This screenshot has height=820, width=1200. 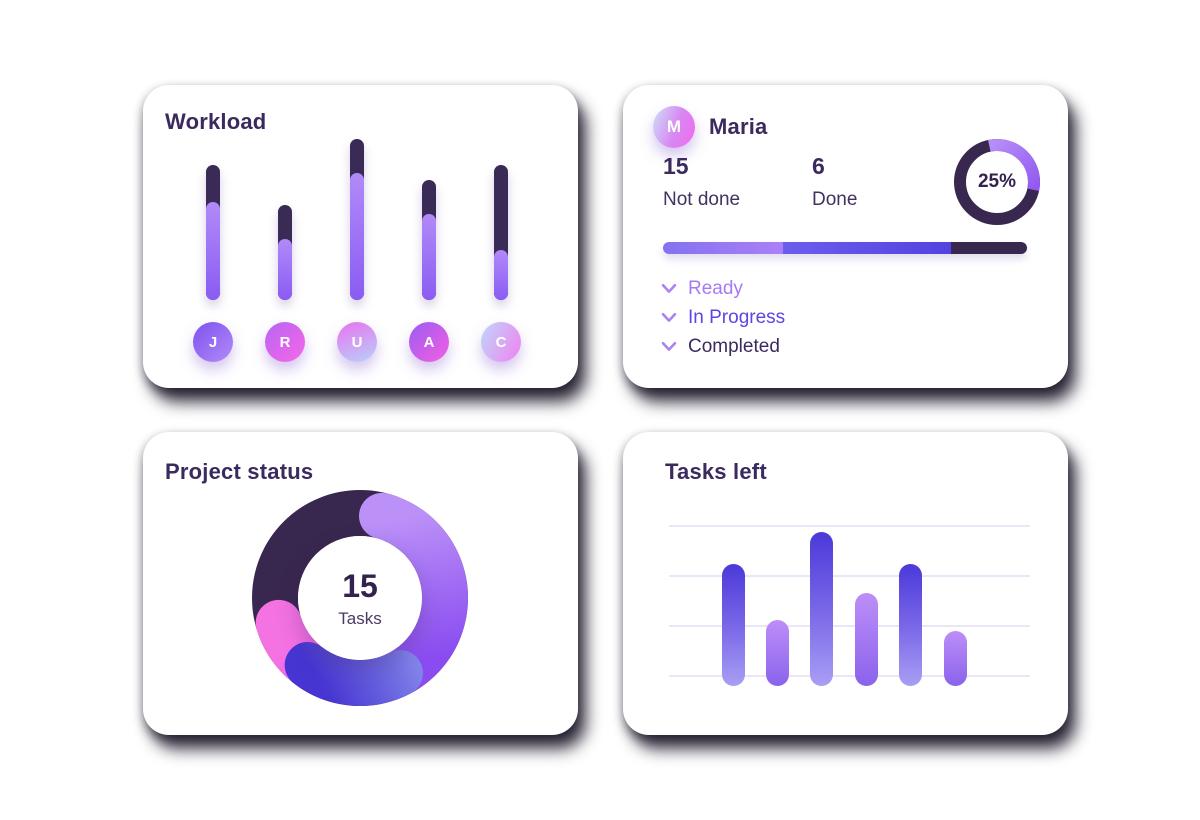 I want to click on progress-ring-chart, so click(x=997, y=182).